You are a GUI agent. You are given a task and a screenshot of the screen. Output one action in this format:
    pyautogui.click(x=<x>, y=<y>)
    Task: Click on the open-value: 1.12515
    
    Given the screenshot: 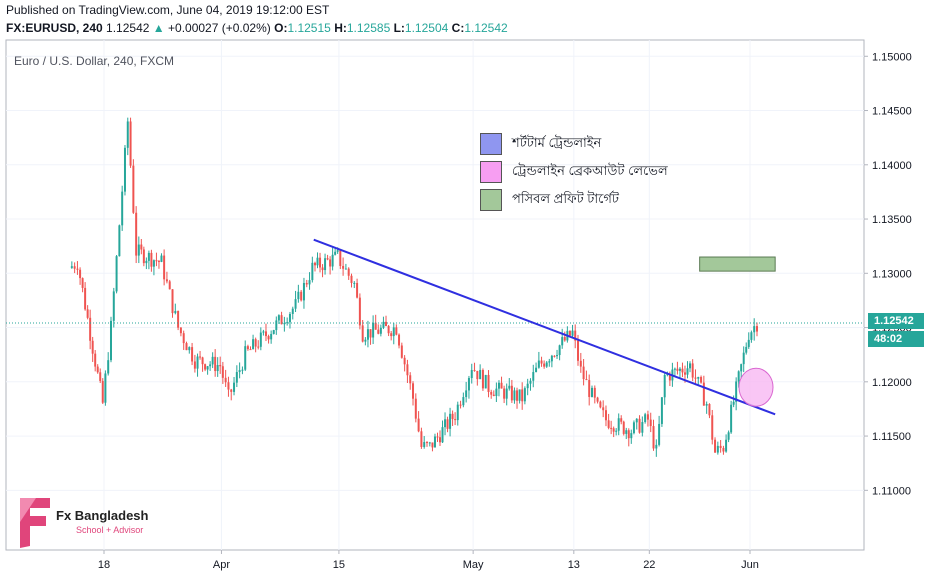 What is the action you would take?
    pyautogui.click(x=309, y=28)
    